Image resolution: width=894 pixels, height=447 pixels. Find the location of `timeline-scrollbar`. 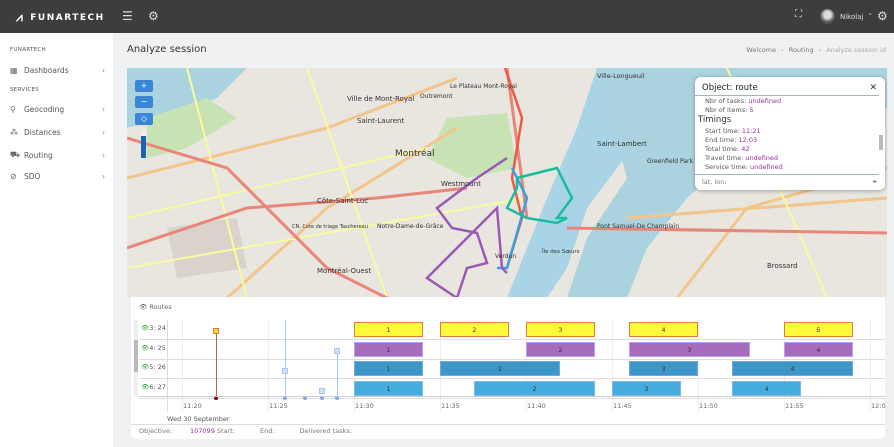

timeline-scrollbar is located at coordinates (136, 358).